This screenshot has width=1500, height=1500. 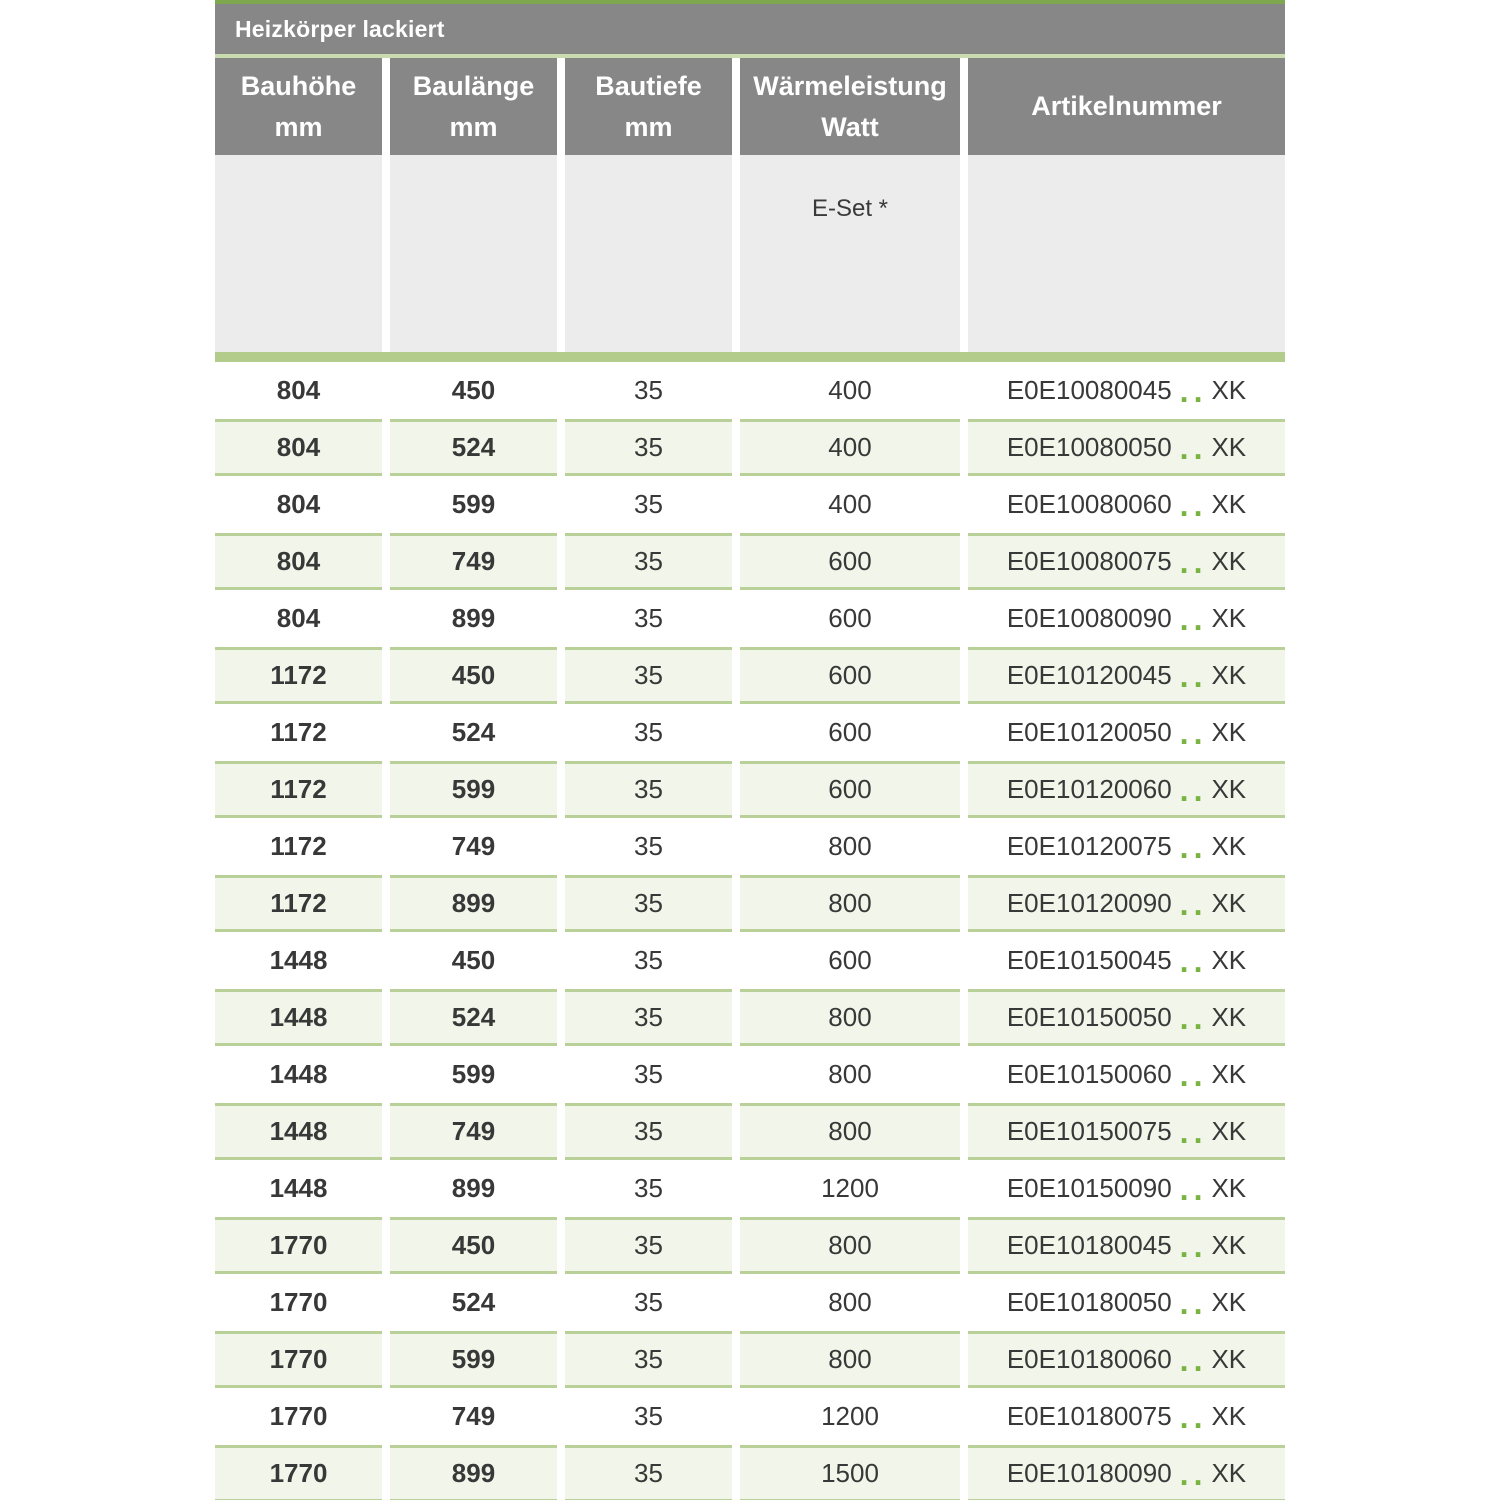 I want to click on column-header-label: Wärmeleistung, so click(x=850, y=85).